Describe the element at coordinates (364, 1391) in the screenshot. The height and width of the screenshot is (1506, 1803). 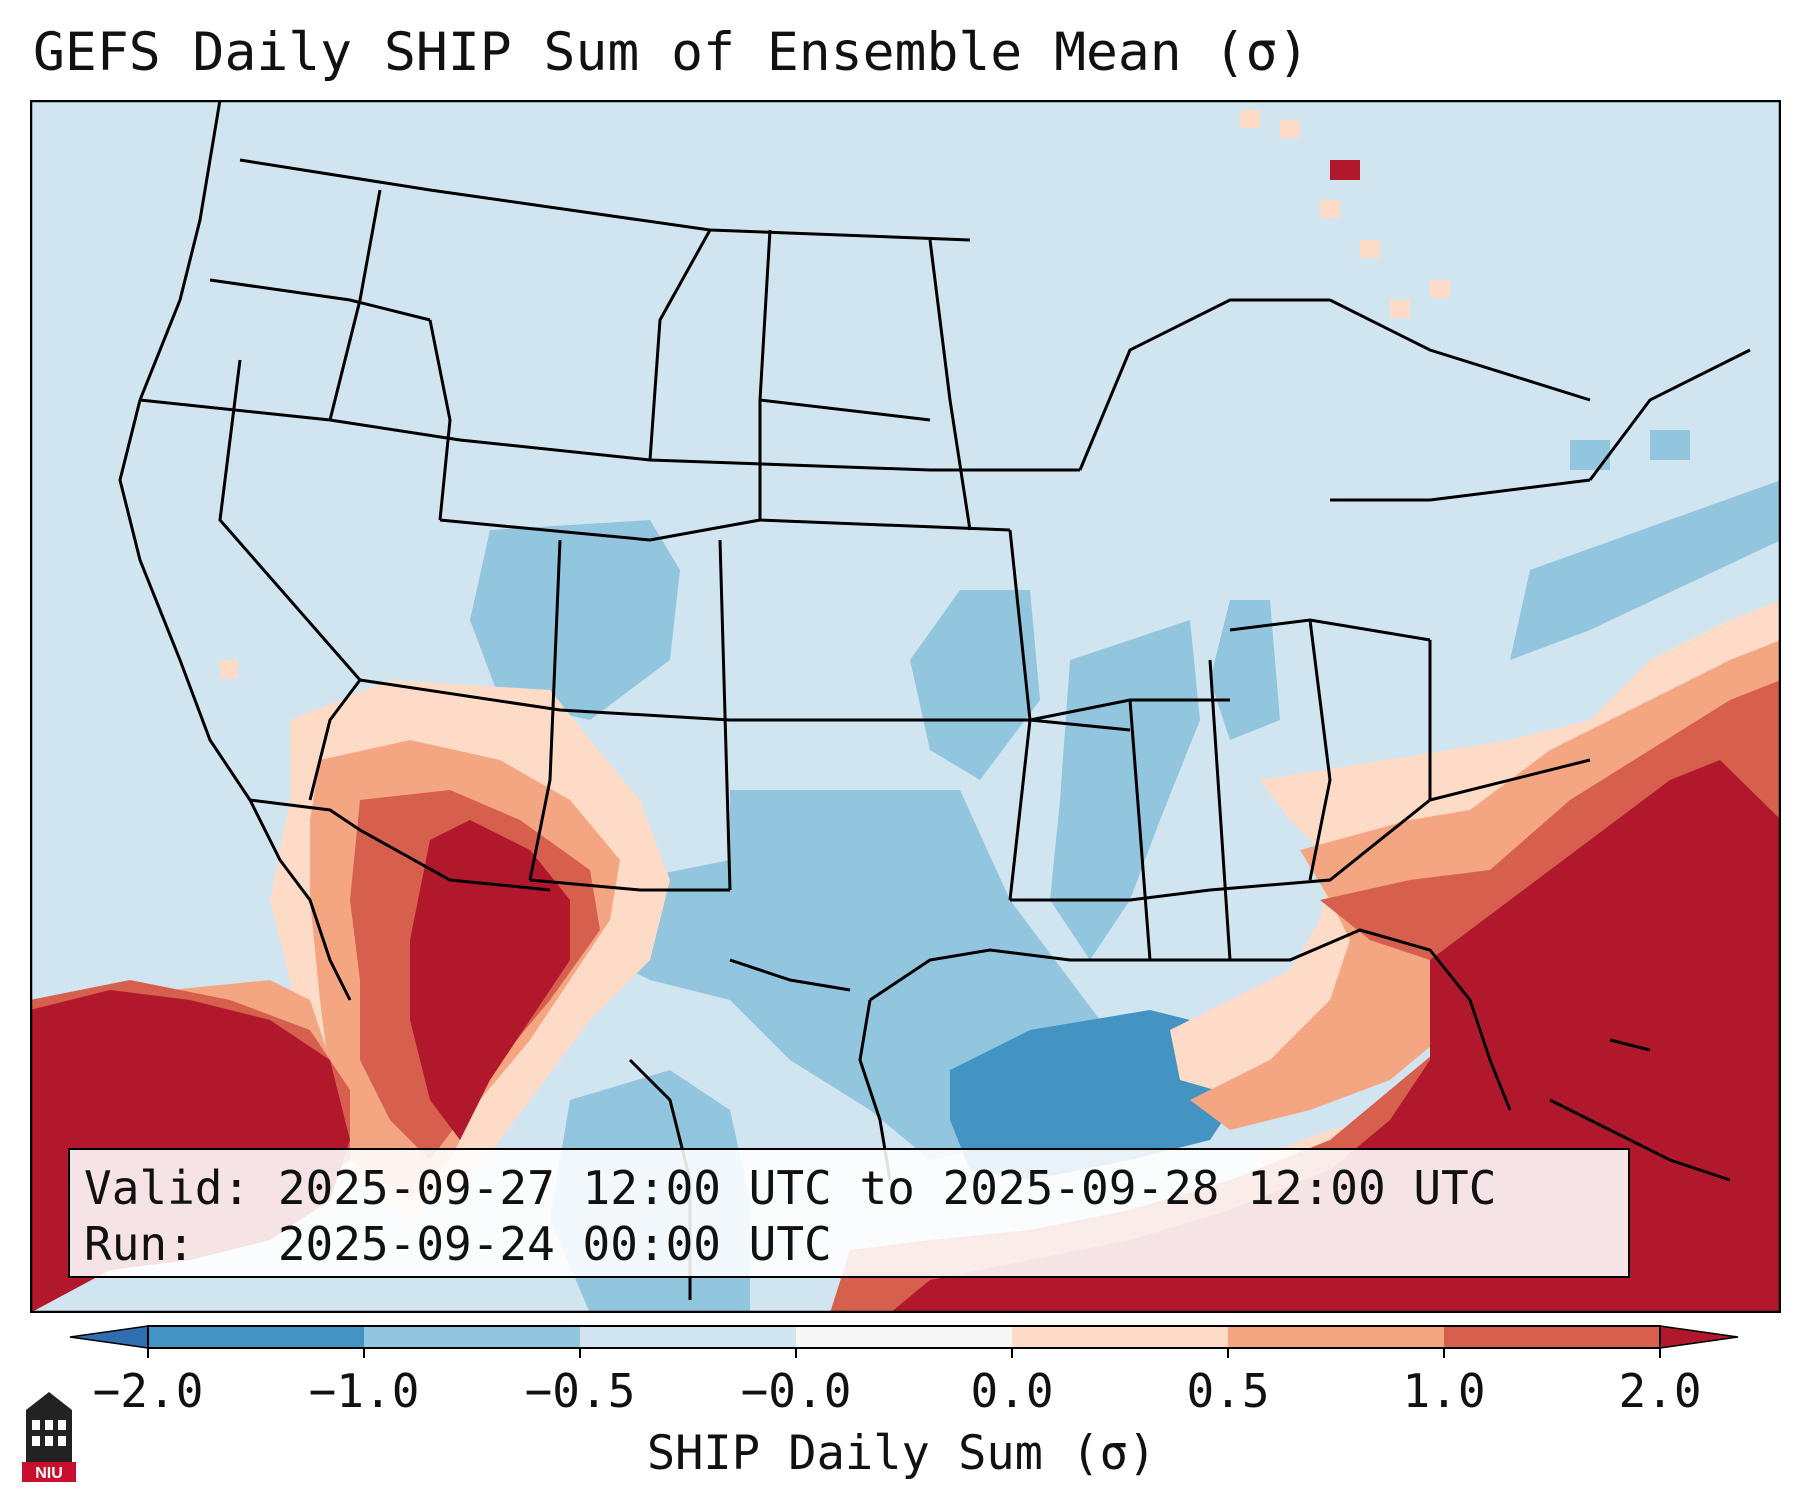
I see `colorbar-tick-label: −1.0` at that location.